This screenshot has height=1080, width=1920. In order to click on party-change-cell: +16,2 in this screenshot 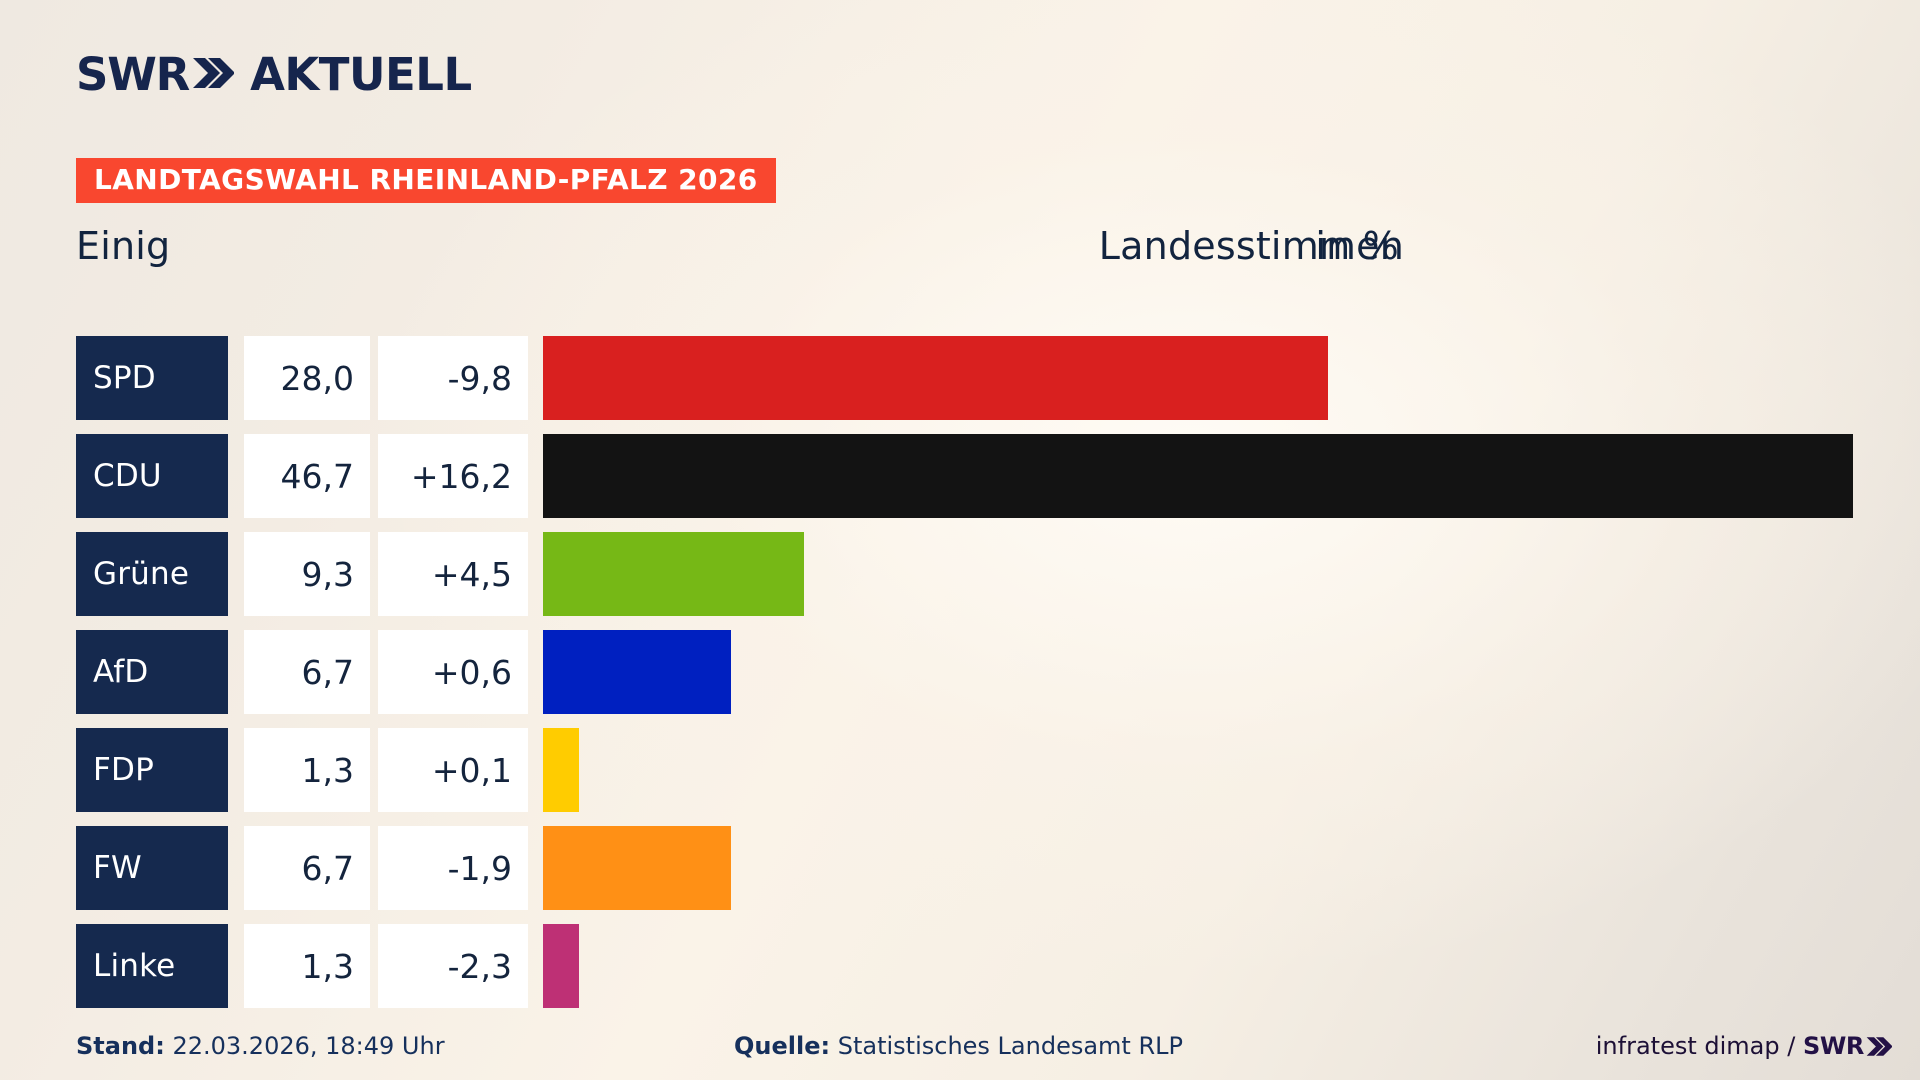, I will do `click(453, 476)`.